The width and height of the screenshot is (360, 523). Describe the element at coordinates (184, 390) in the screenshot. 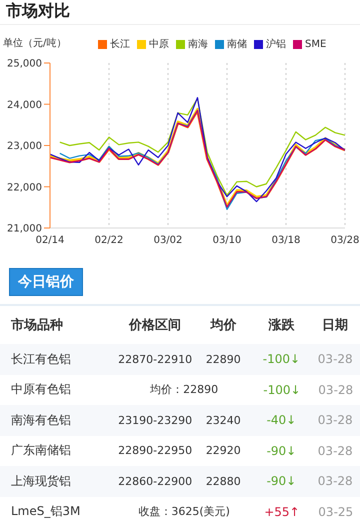

I see `text: 均价：22890` at that location.